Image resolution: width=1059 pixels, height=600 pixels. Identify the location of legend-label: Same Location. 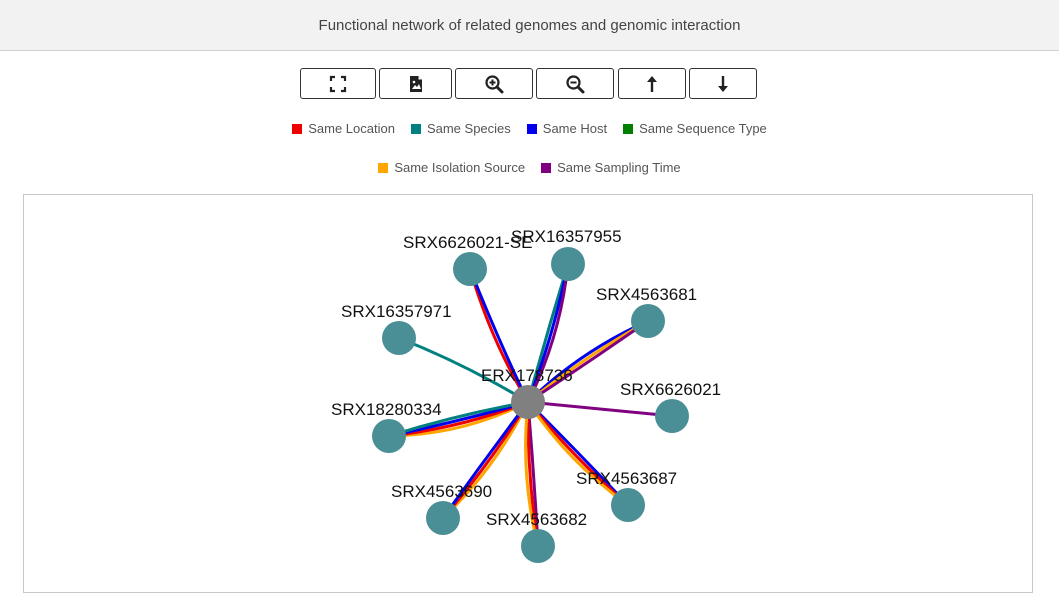
(351, 128).